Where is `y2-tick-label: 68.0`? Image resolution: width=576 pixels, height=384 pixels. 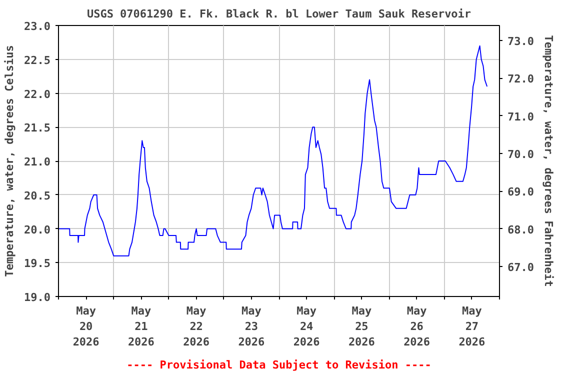 y2-tick-label: 68.0 is located at coordinates (521, 229).